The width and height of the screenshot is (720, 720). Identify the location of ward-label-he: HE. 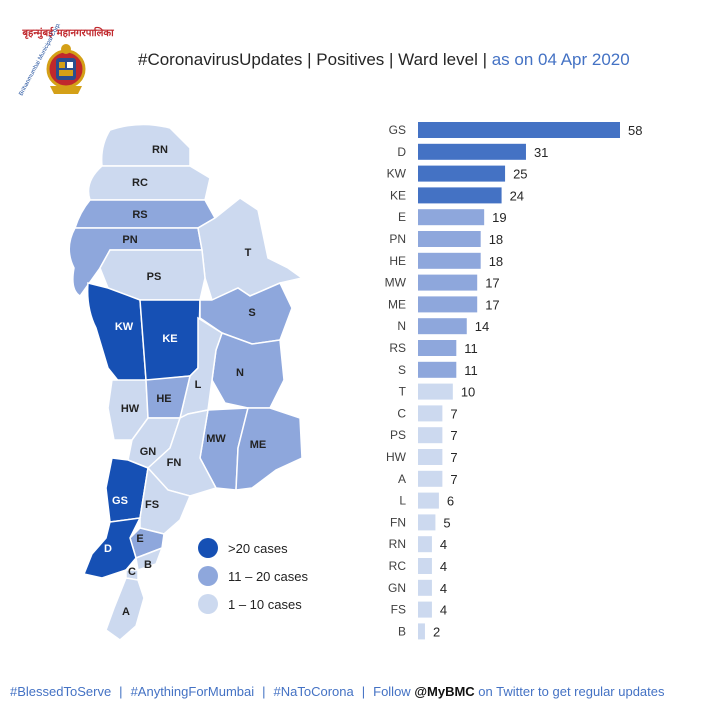
(163, 399).